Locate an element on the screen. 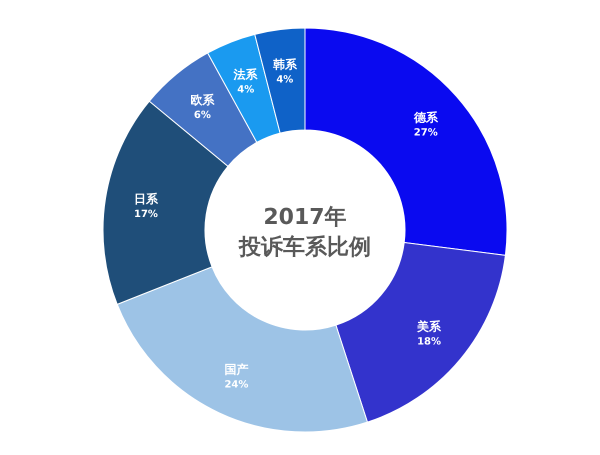 The width and height of the screenshot is (600, 455). subtitle: 投诉车系比例 is located at coordinates (305, 247).